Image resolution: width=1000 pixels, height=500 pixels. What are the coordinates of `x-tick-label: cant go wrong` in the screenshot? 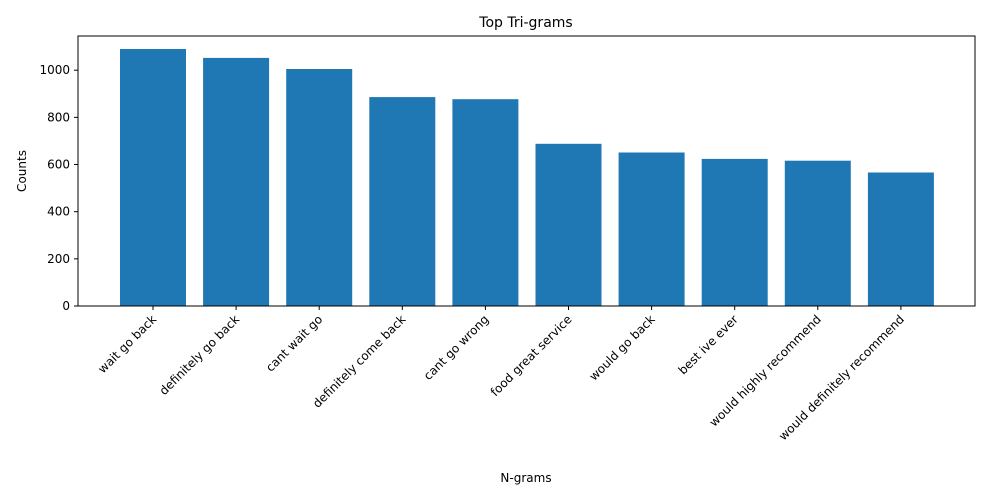 It's located at (456, 347).